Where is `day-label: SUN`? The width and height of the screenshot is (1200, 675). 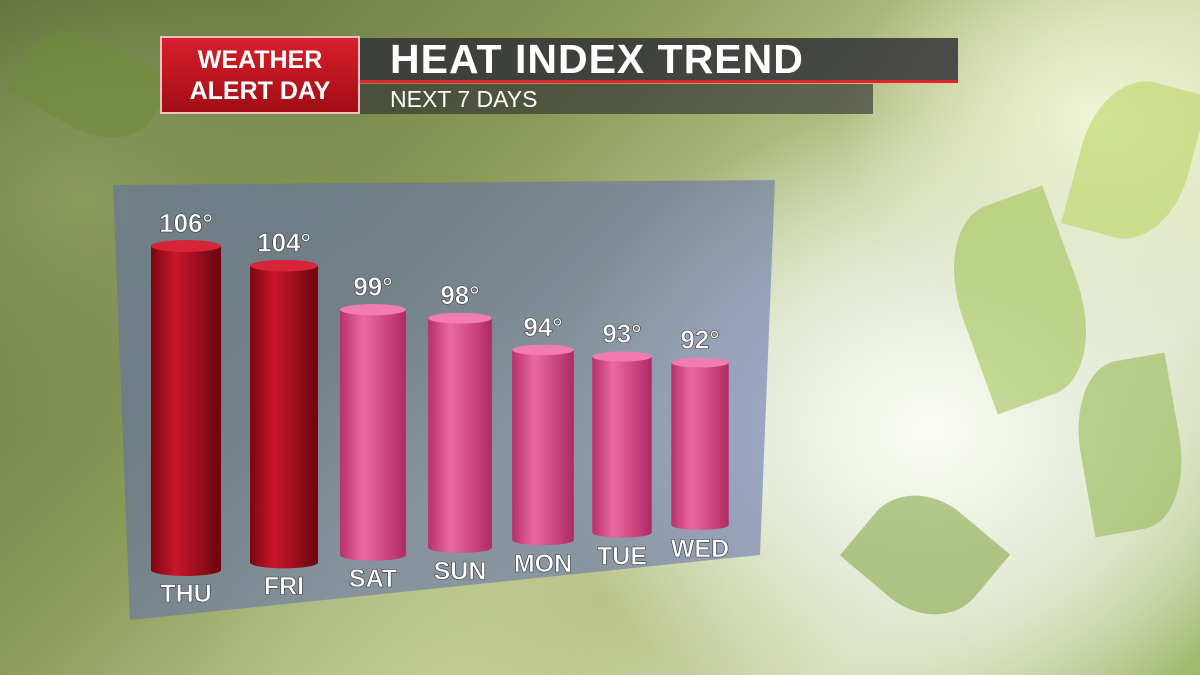
day-label: SUN is located at coordinates (460, 572).